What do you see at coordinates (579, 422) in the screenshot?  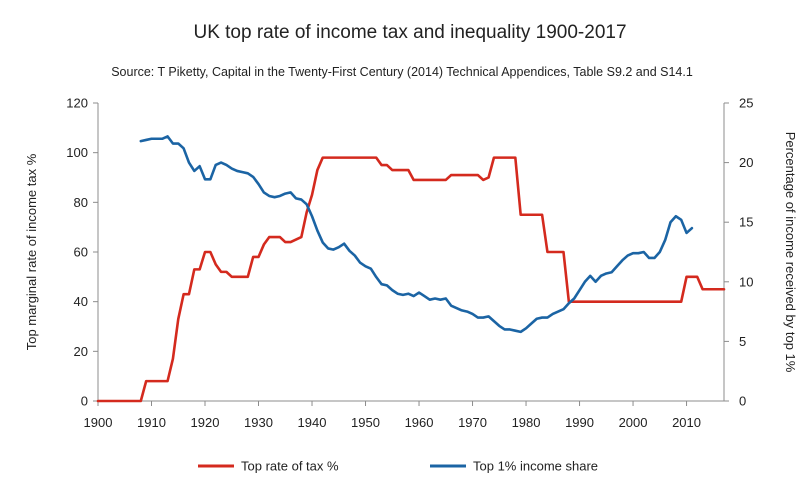 I see `x-tick-label: 1990` at bounding box center [579, 422].